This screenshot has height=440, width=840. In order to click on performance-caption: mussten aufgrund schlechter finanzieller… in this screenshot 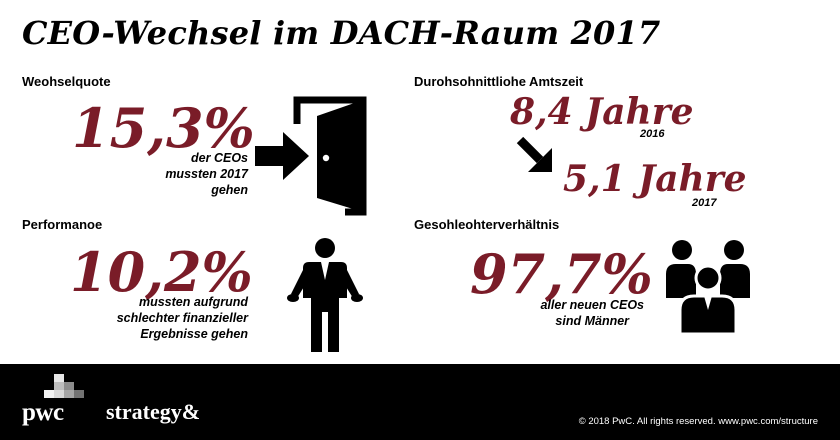, I will do `click(182, 318)`.